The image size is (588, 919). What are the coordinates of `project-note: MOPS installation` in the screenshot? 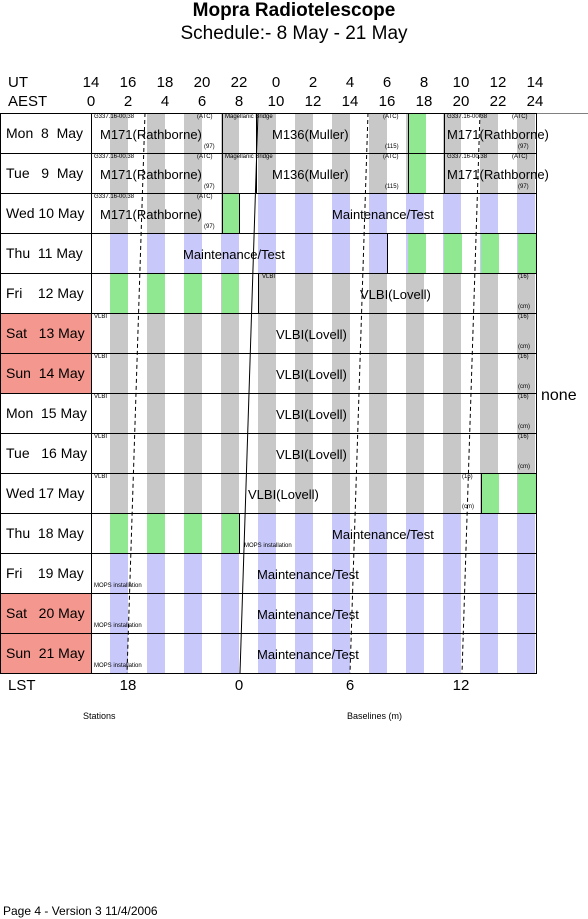 It's located at (118, 586).